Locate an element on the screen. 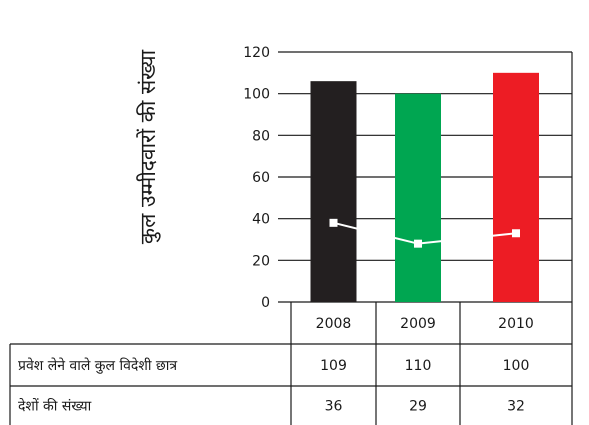 The width and height of the screenshot is (589, 425). table-cell: 100 is located at coordinates (516, 366).